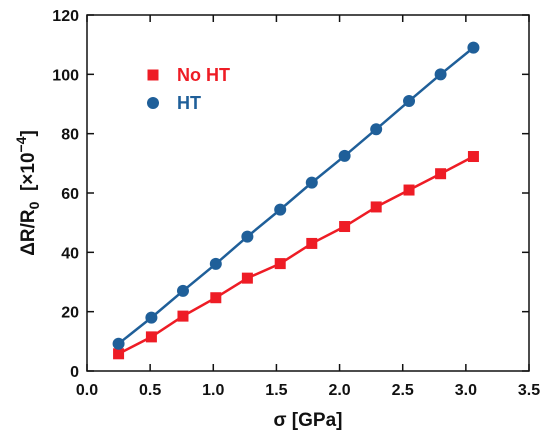 This screenshot has width=550, height=436. I want to click on x-tick-label: 3.0, so click(466, 390).